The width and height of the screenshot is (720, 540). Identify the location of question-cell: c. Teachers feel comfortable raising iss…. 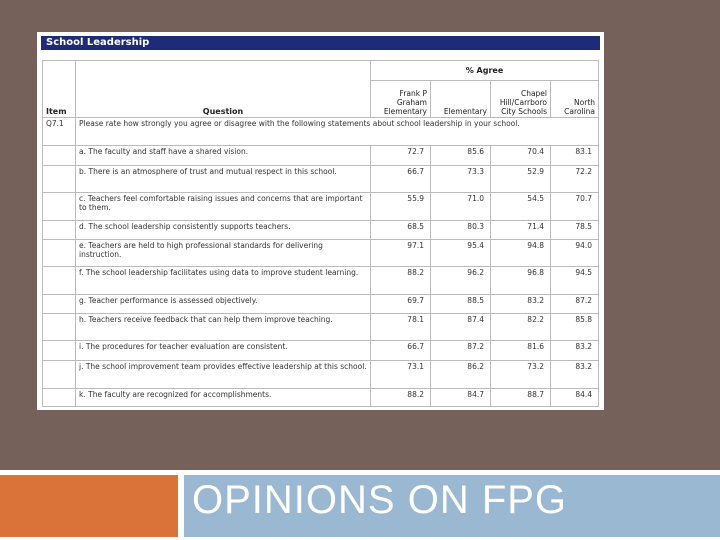
(223, 206).